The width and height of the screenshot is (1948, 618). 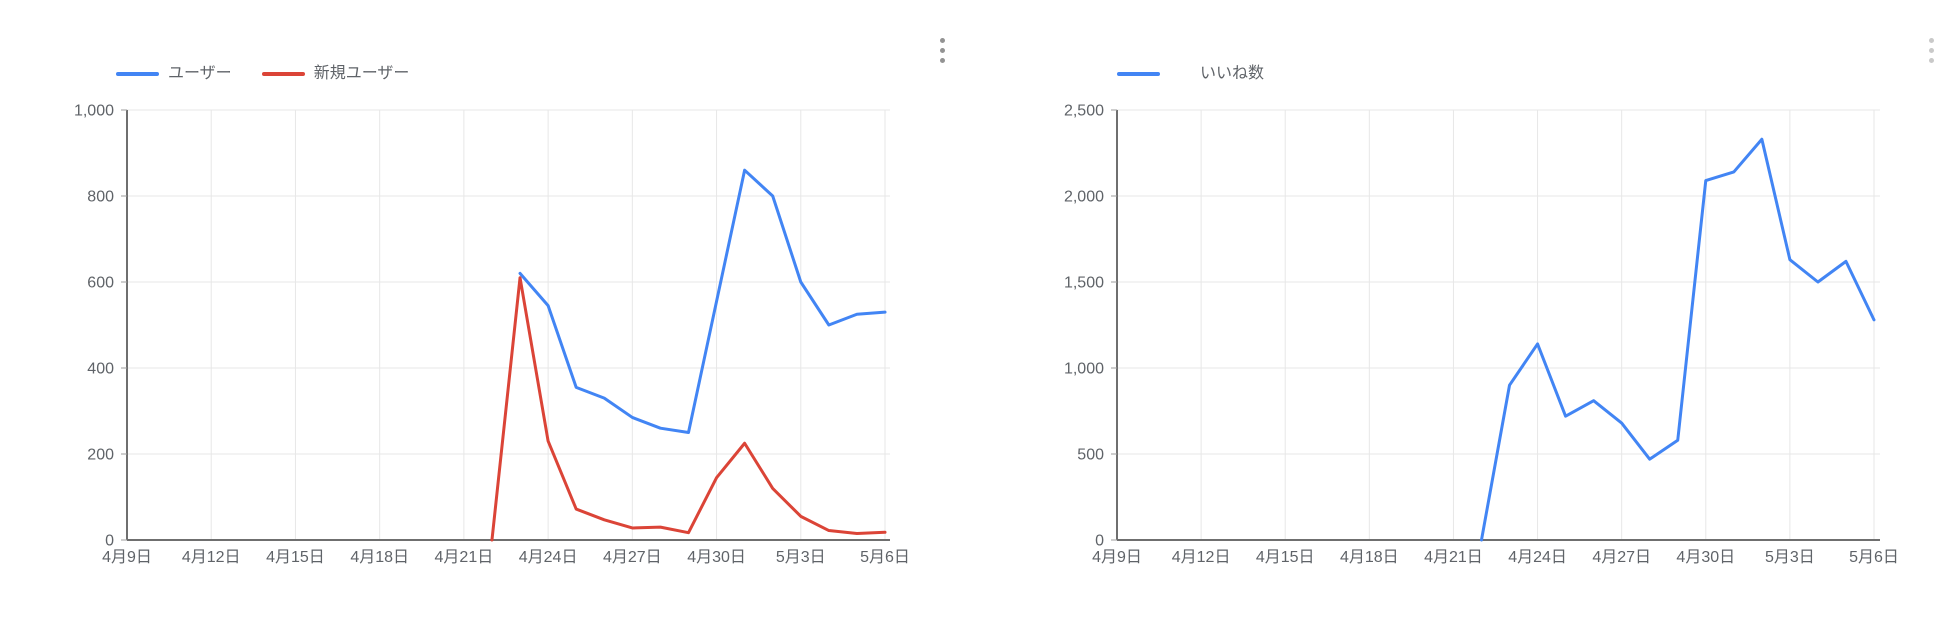 I want to click on y-axis-label: 800, so click(x=100, y=197).